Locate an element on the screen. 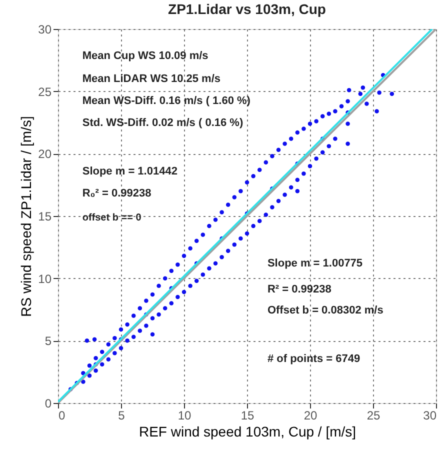  x-tick-label: 5 is located at coordinates (122, 415).